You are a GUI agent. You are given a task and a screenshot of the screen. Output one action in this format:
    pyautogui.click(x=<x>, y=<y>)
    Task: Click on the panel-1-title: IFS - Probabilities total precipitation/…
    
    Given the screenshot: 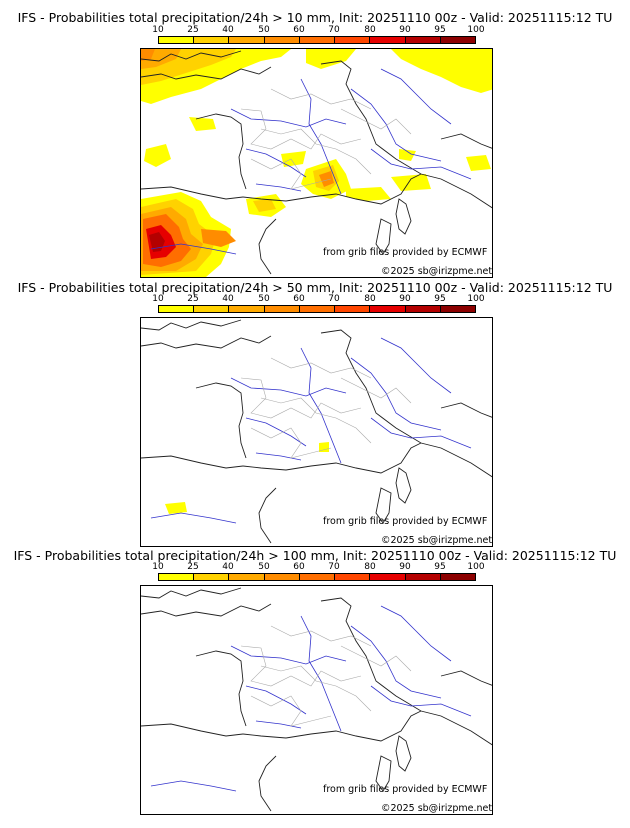 What is the action you would take?
    pyautogui.click(x=315, y=17)
    